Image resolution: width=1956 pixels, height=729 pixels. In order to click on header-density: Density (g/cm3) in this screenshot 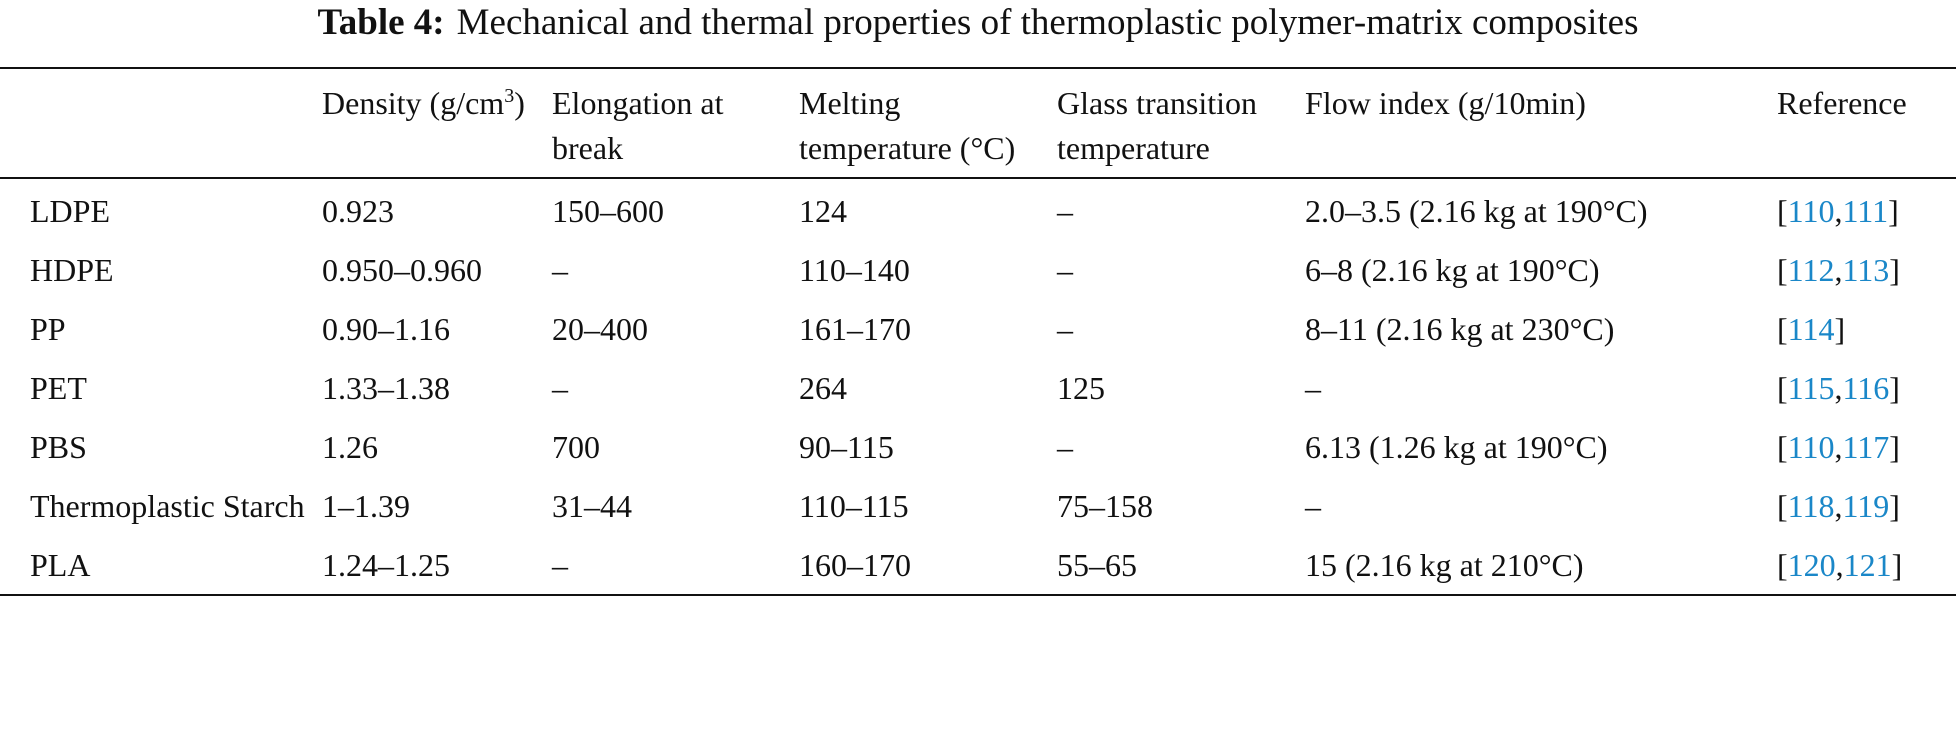, I will do `click(423, 103)`.